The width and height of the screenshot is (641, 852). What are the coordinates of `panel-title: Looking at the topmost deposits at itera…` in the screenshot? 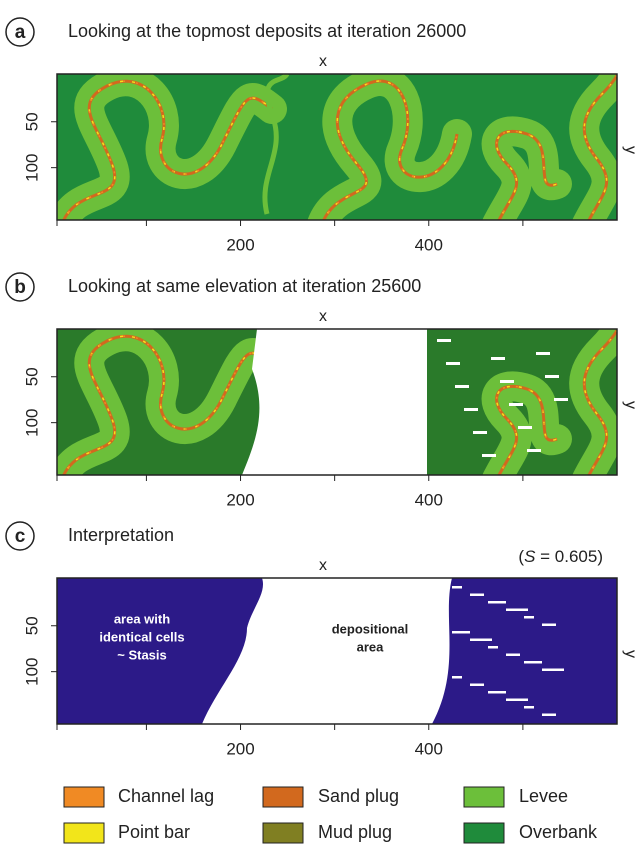 It's located at (267, 31).